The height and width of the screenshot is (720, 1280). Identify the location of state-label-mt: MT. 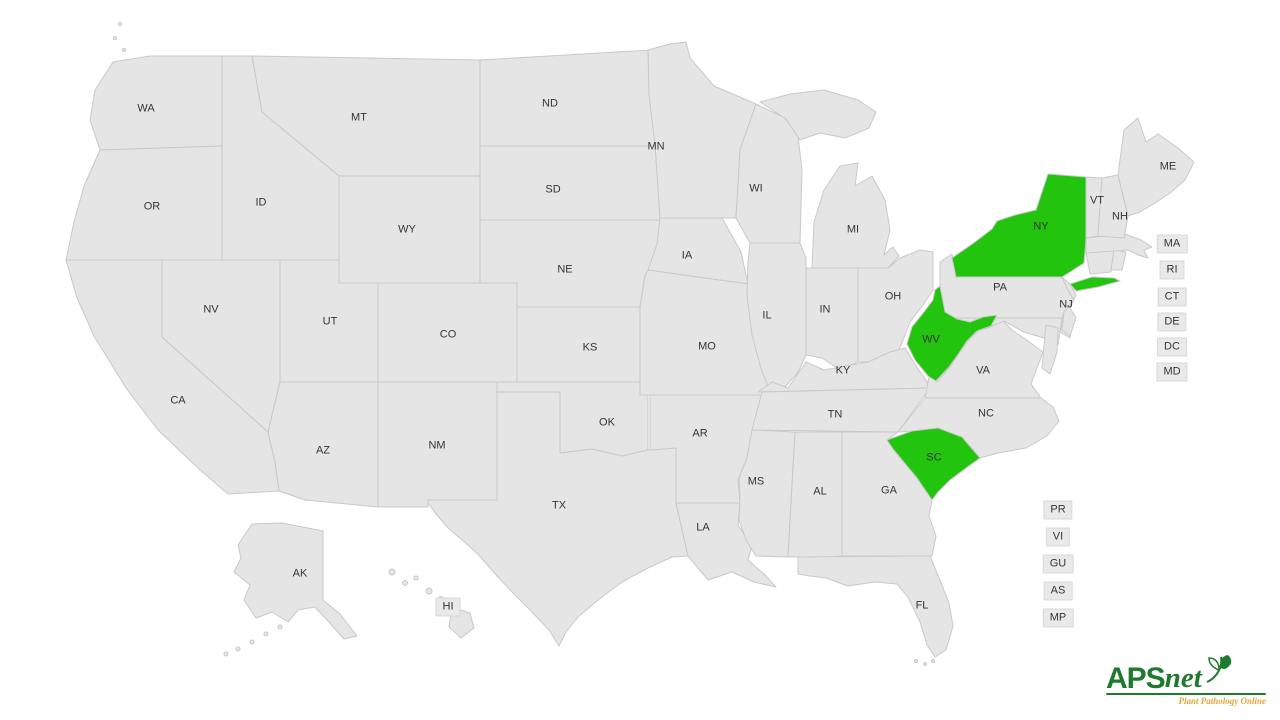
(359, 117).